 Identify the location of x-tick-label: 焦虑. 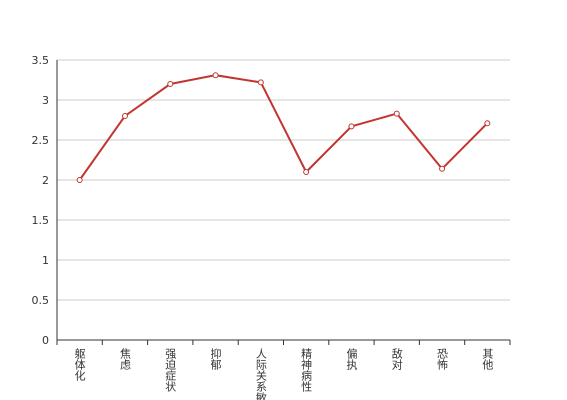
(124, 359).